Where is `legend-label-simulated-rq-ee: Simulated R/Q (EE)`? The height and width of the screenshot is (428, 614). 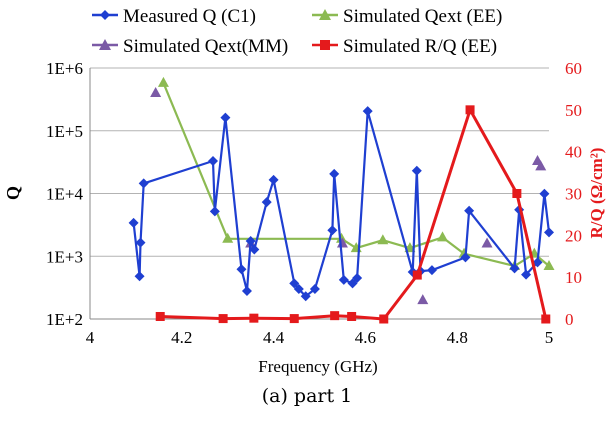 legend-label-simulated-rq-ee: Simulated R/Q (EE) is located at coordinates (420, 46).